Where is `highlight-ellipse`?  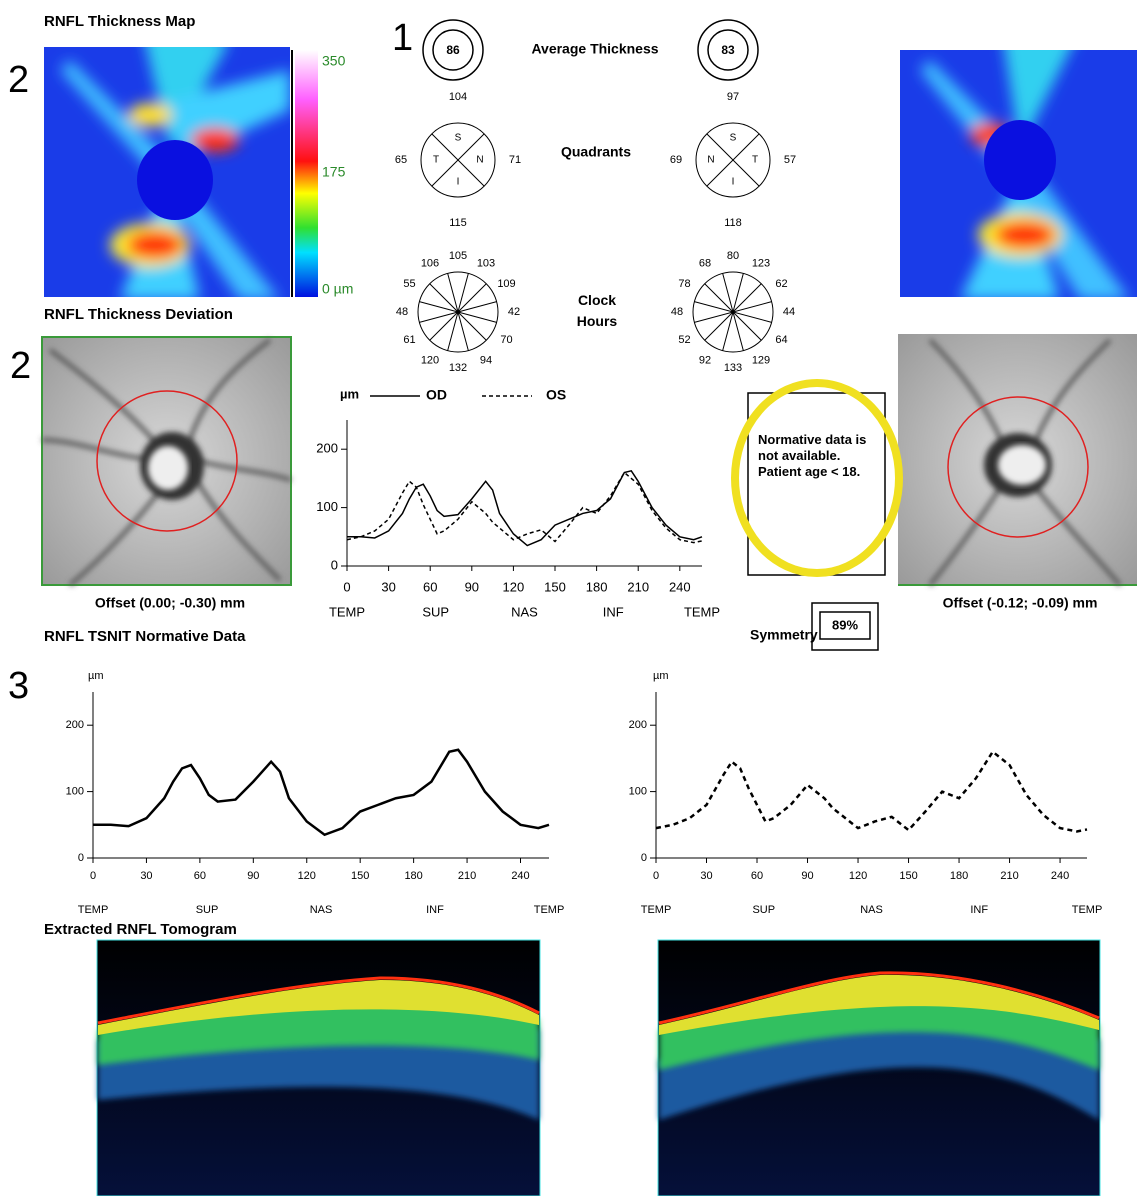 highlight-ellipse is located at coordinates (817, 478).